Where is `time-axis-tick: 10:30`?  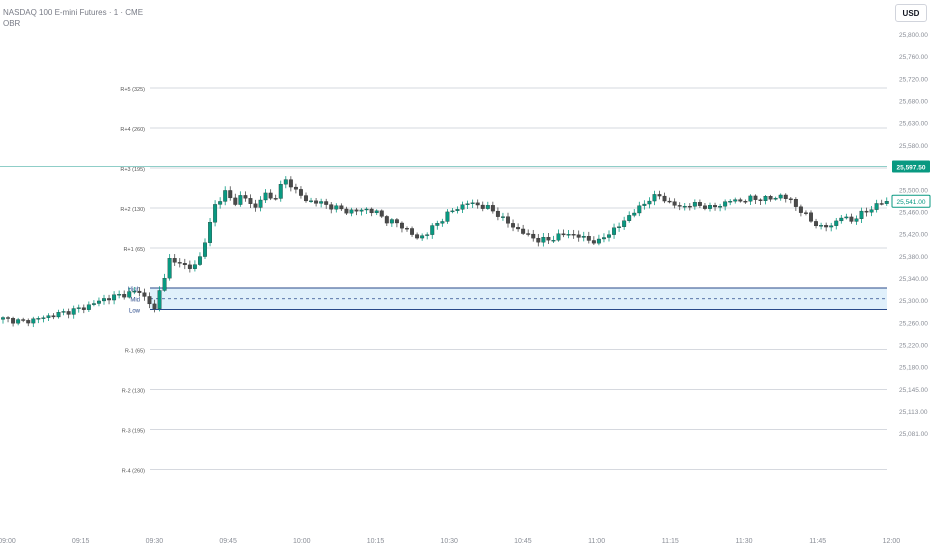 time-axis-tick: 10:30 is located at coordinates (449, 541).